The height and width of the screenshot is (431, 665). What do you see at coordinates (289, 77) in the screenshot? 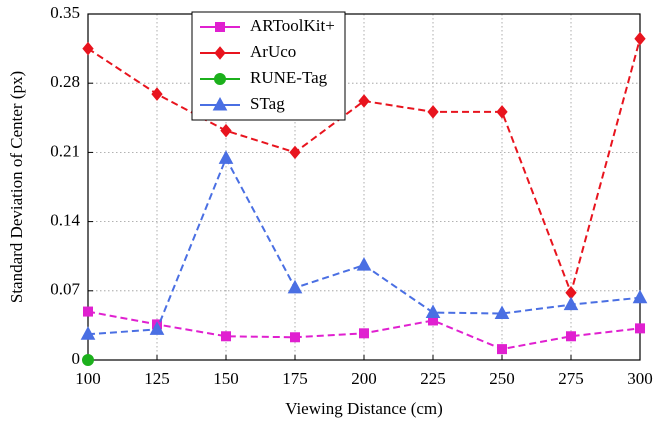
I see `legend-label: RUNE-Tag` at bounding box center [289, 77].